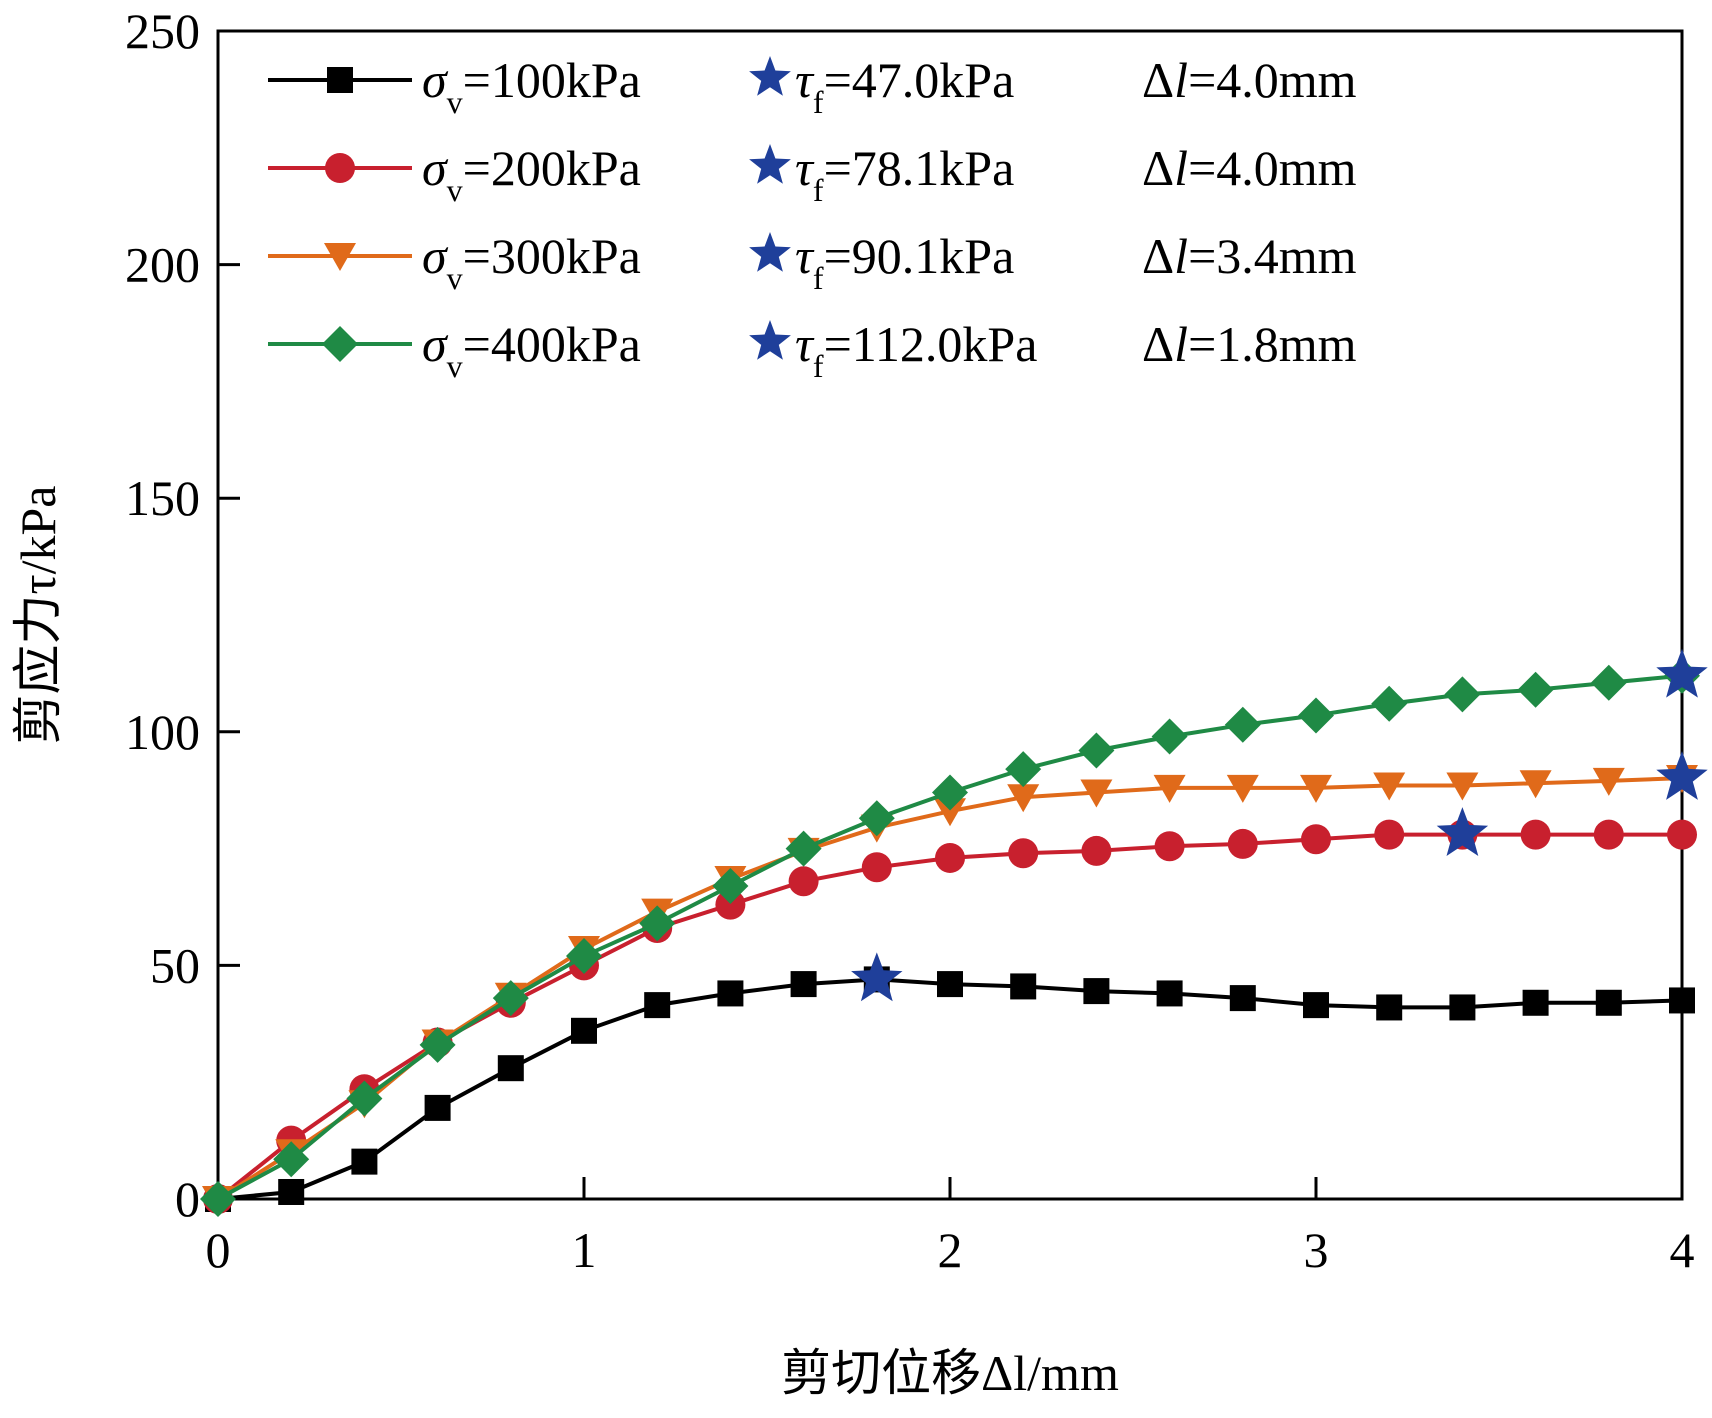 This screenshot has height=1418, width=1712. What do you see at coordinates (950, 1250) in the screenshot?
I see `x-tick-label-2: 2` at bounding box center [950, 1250].